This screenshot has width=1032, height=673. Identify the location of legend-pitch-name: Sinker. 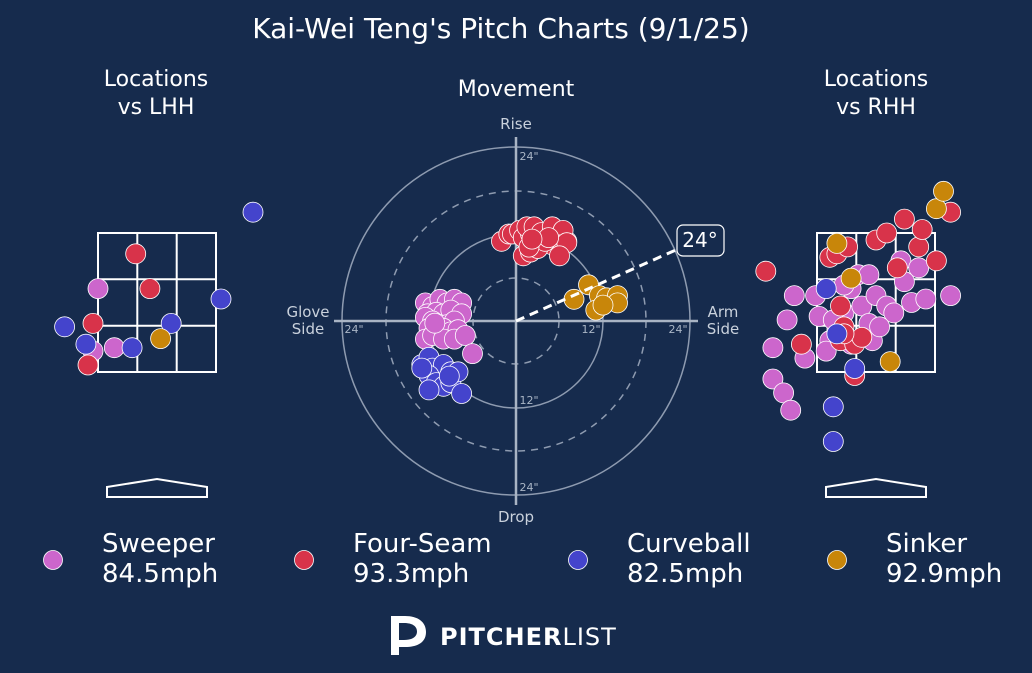
(926, 544).